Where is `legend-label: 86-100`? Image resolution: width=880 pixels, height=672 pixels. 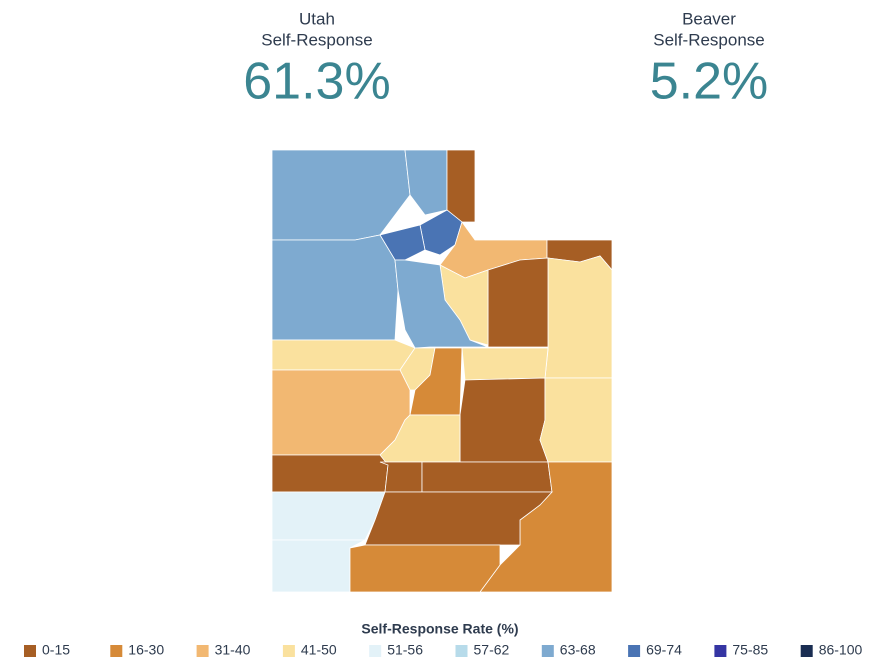
legend-label: 86-100 is located at coordinates (841, 650).